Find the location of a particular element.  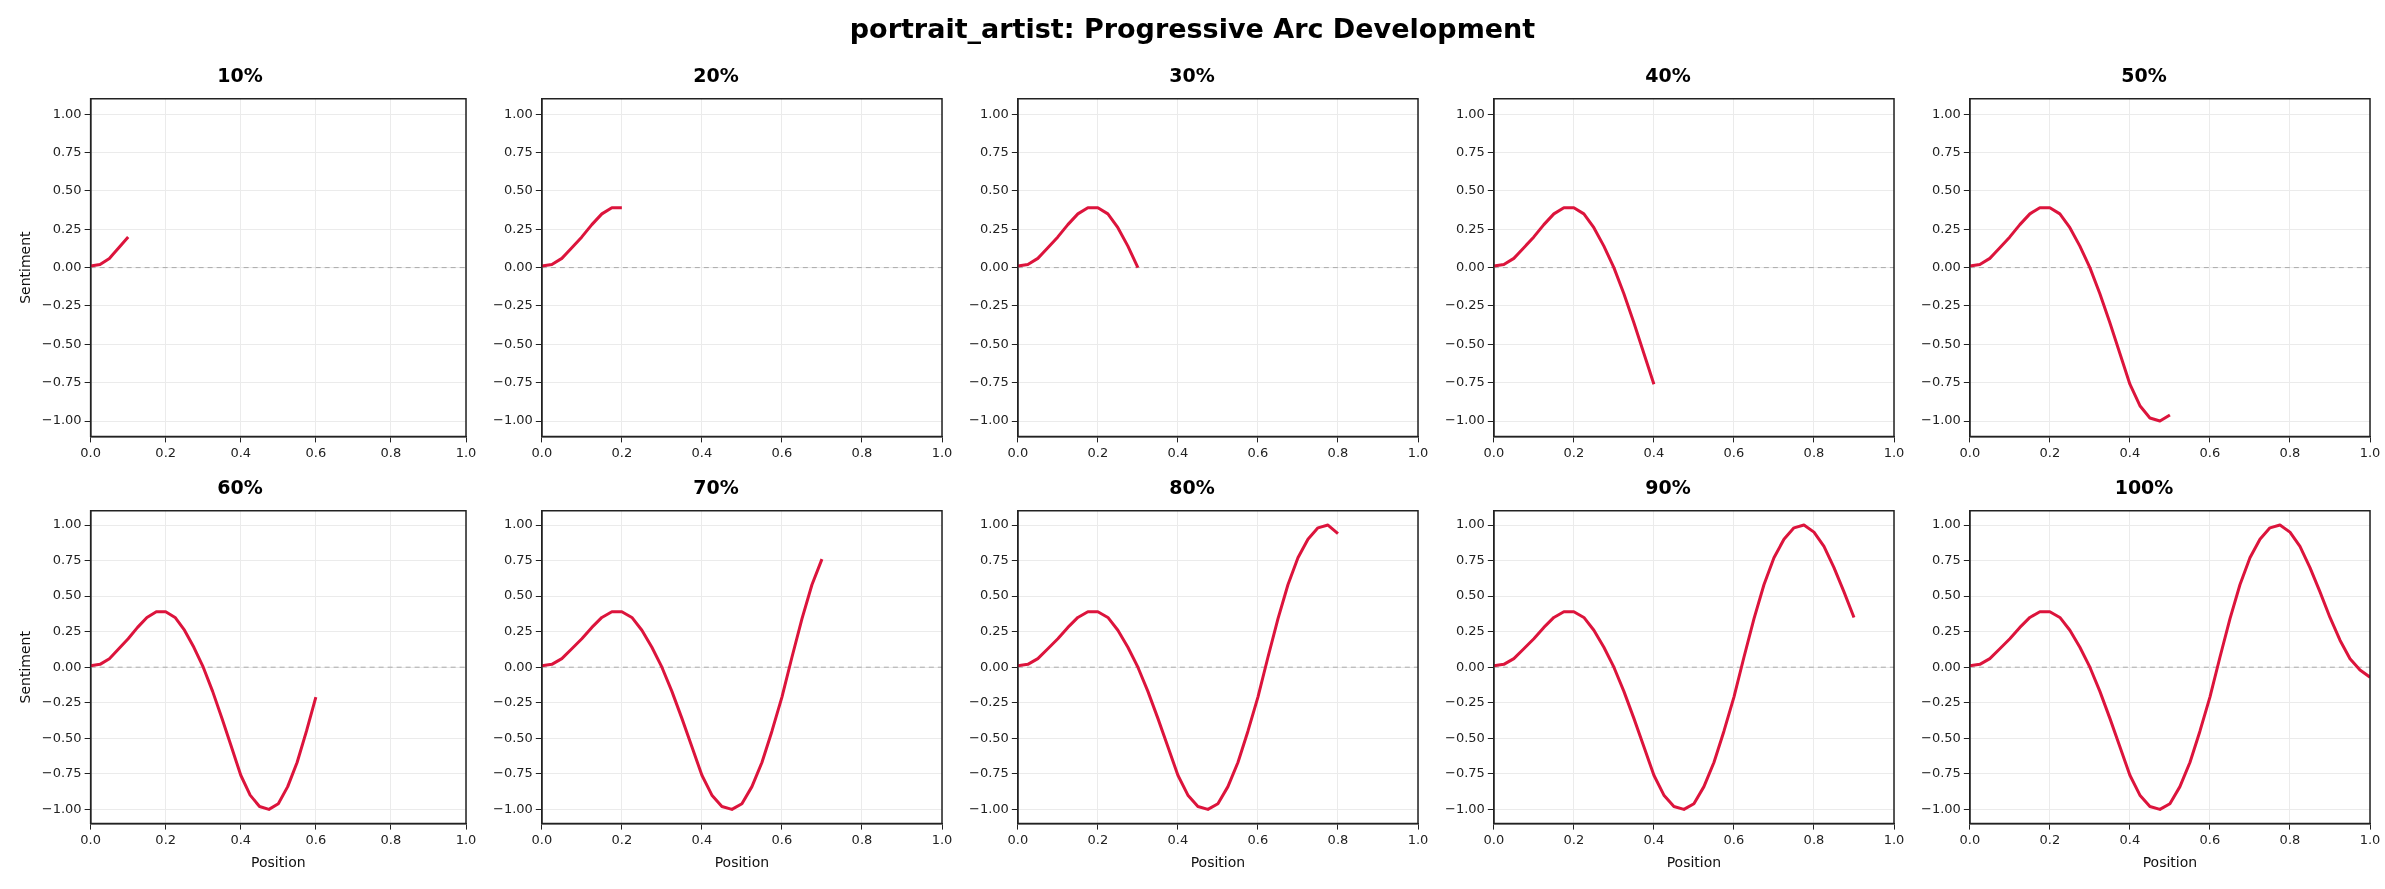

x-axis-title: Position is located at coordinates (1694, 862).